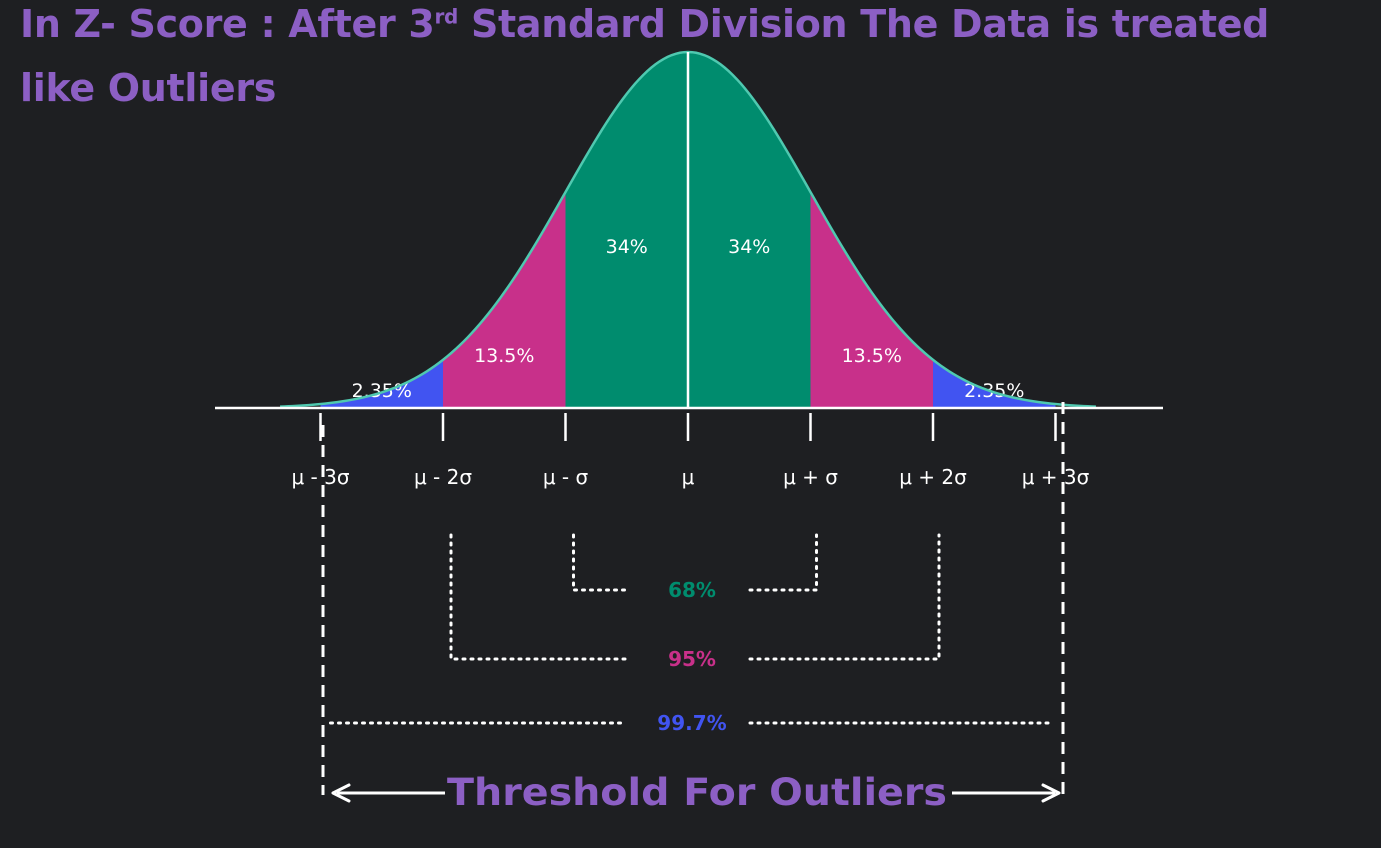 The width and height of the screenshot is (1381, 852). What do you see at coordinates (692, 590) in the screenshot?
I see `interval-percent-label: 68%` at bounding box center [692, 590].